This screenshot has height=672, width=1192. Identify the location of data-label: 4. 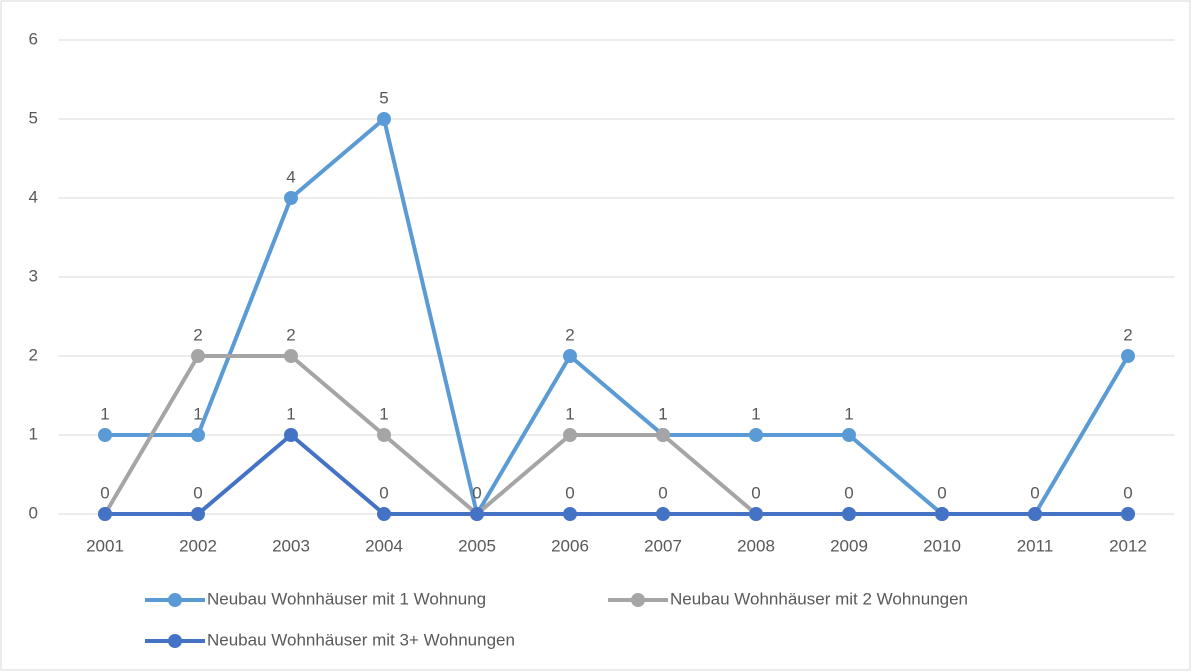
(290, 176).